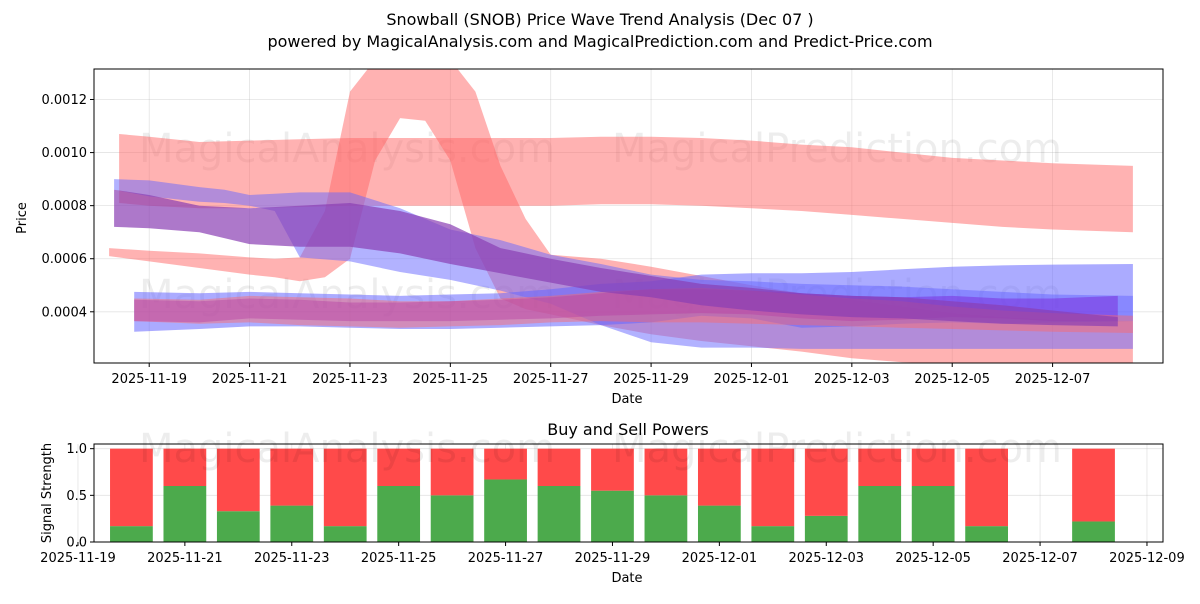  What do you see at coordinates (47, 493) in the screenshot?
I see `bars-y-axis-label: Signal Strength` at bounding box center [47, 493].